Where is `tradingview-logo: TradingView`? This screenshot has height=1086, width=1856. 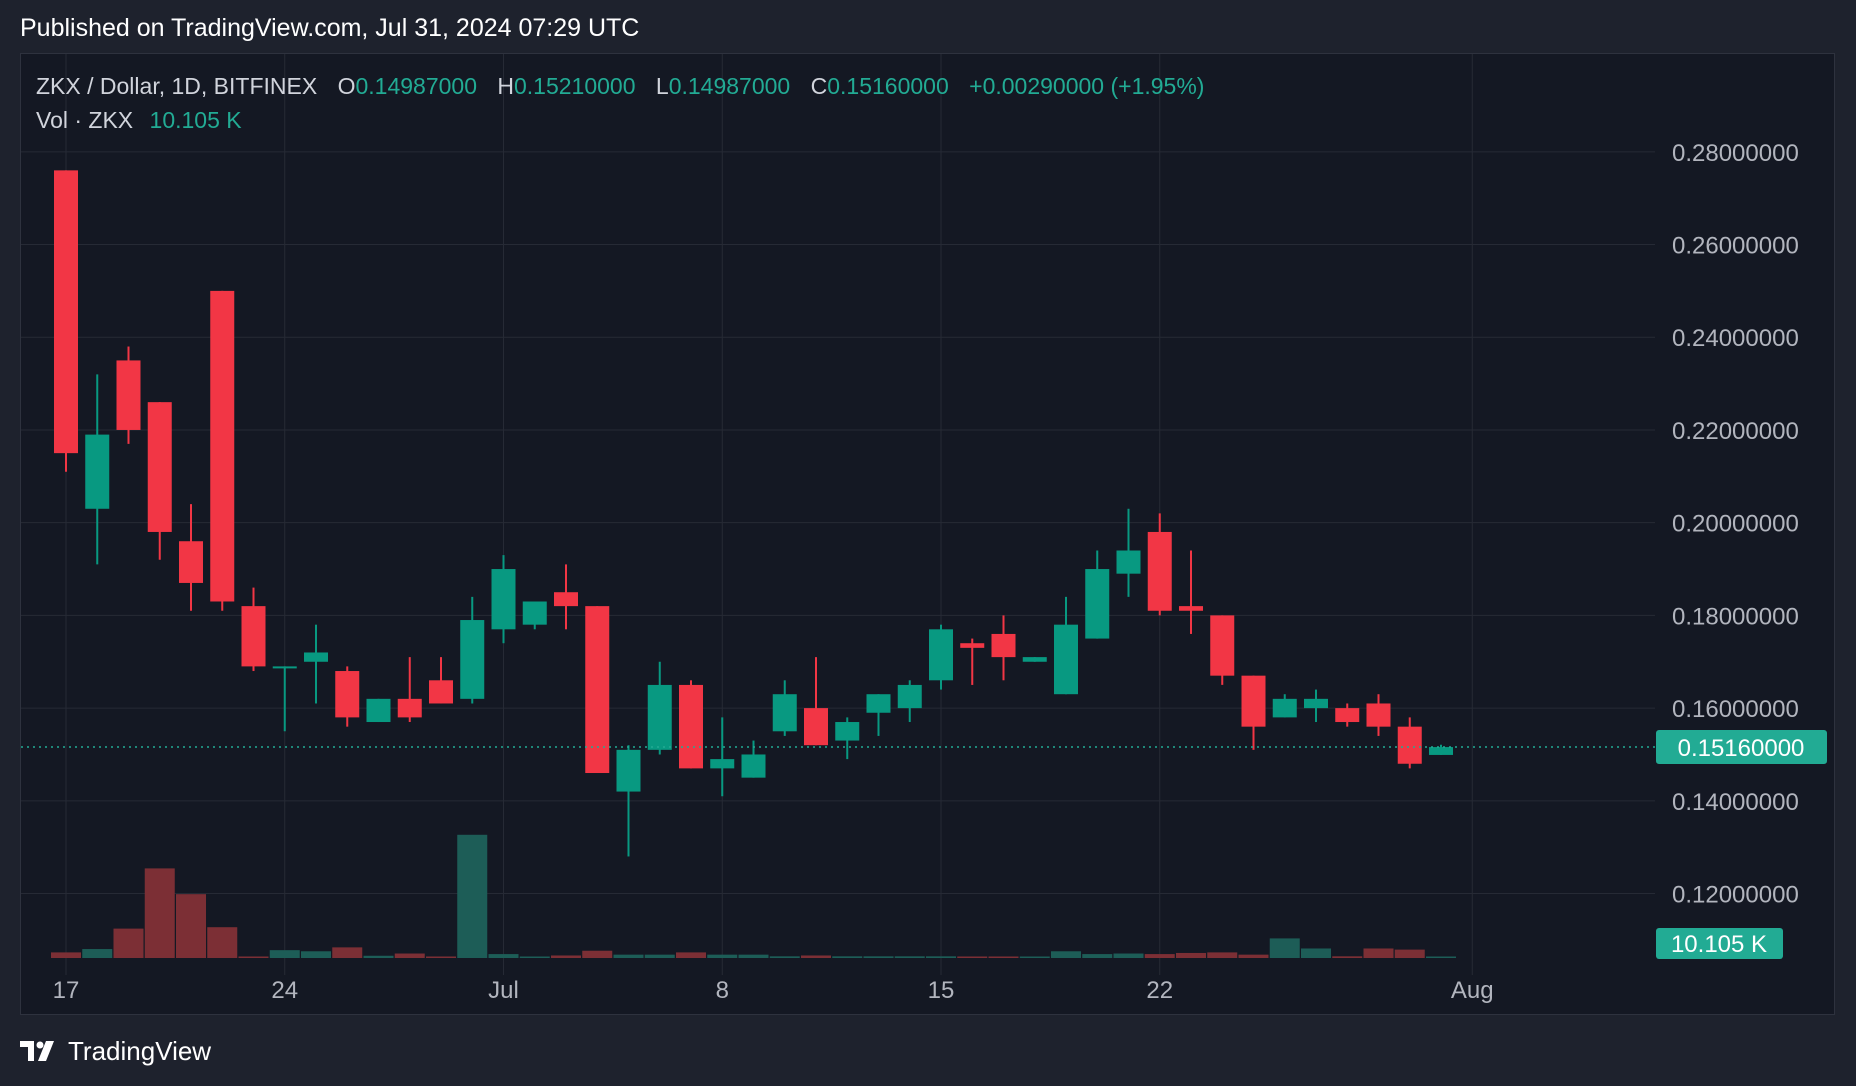
tradingview-logo: TradingView is located at coordinates (115, 1051).